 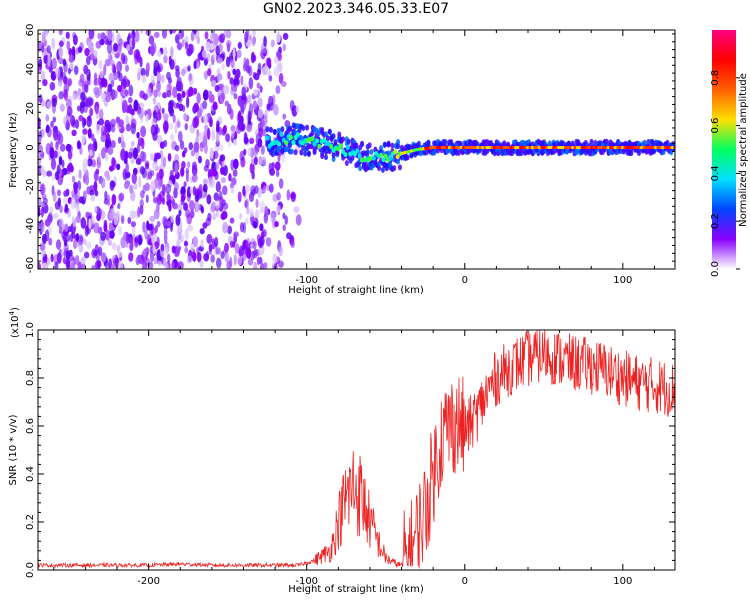 What do you see at coordinates (715, 173) in the screenshot?
I see `colorbar-tick-label: 0.4` at bounding box center [715, 173].